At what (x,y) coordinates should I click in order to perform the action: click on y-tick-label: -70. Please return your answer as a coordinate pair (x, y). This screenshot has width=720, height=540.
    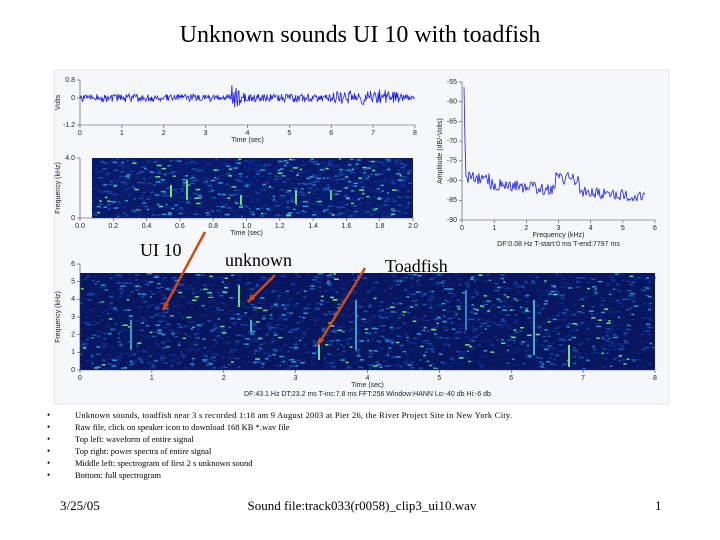
    Looking at the image, I should click on (452, 141).